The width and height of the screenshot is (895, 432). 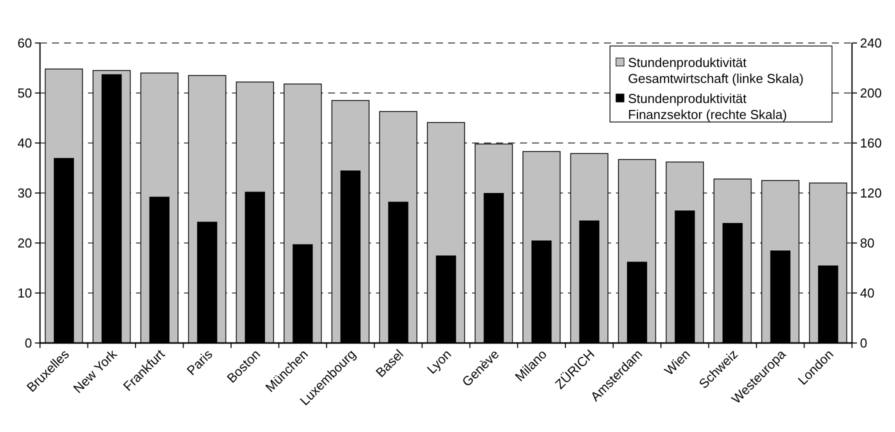 What do you see at coordinates (871, 193) in the screenshot?
I see `y2-tick-label: 120` at bounding box center [871, 193].